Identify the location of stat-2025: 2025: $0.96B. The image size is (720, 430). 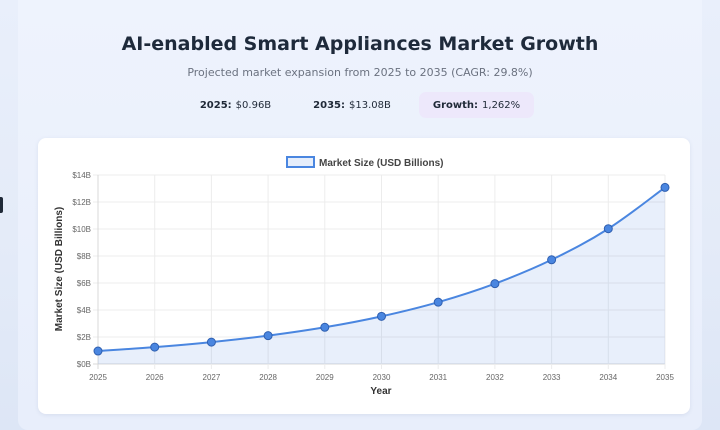
(235, 105).